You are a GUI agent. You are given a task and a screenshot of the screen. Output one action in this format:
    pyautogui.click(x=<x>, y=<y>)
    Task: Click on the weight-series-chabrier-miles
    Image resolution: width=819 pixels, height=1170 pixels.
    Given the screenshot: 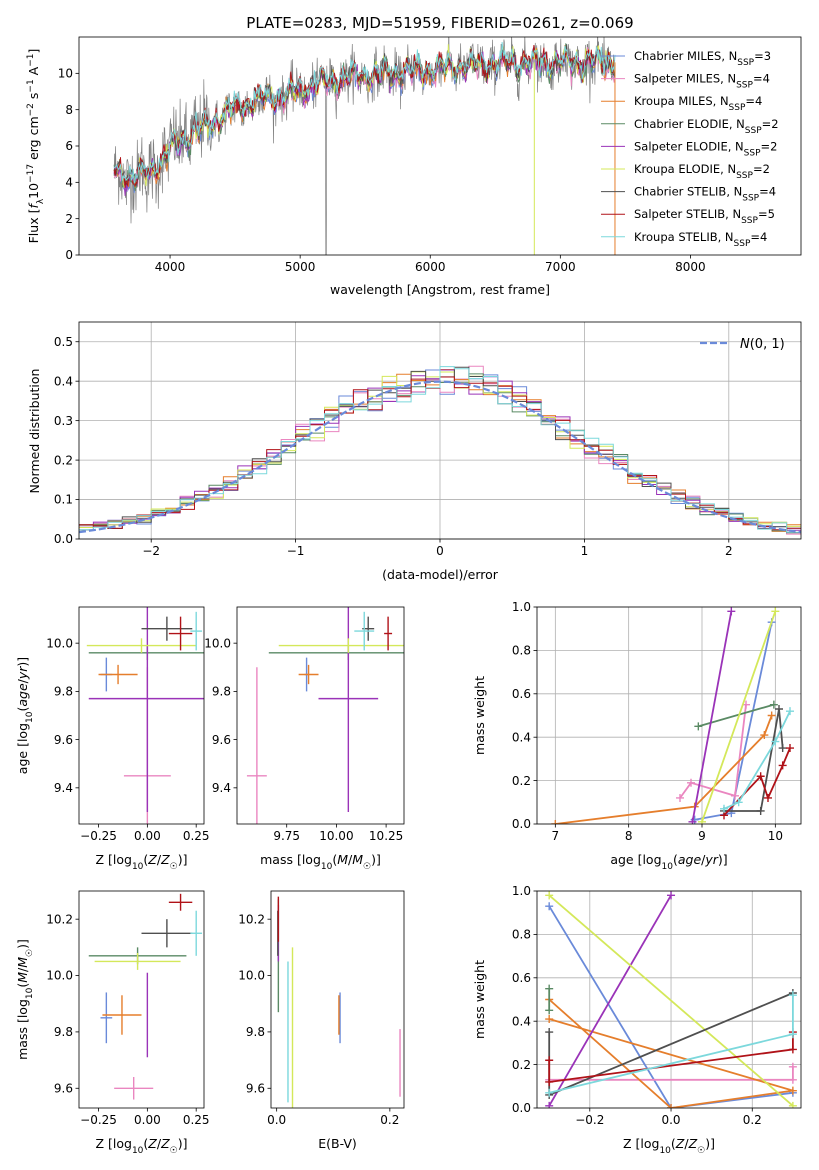 What is the action you would take?
    pyautogui.click(x=733, y=721)
    